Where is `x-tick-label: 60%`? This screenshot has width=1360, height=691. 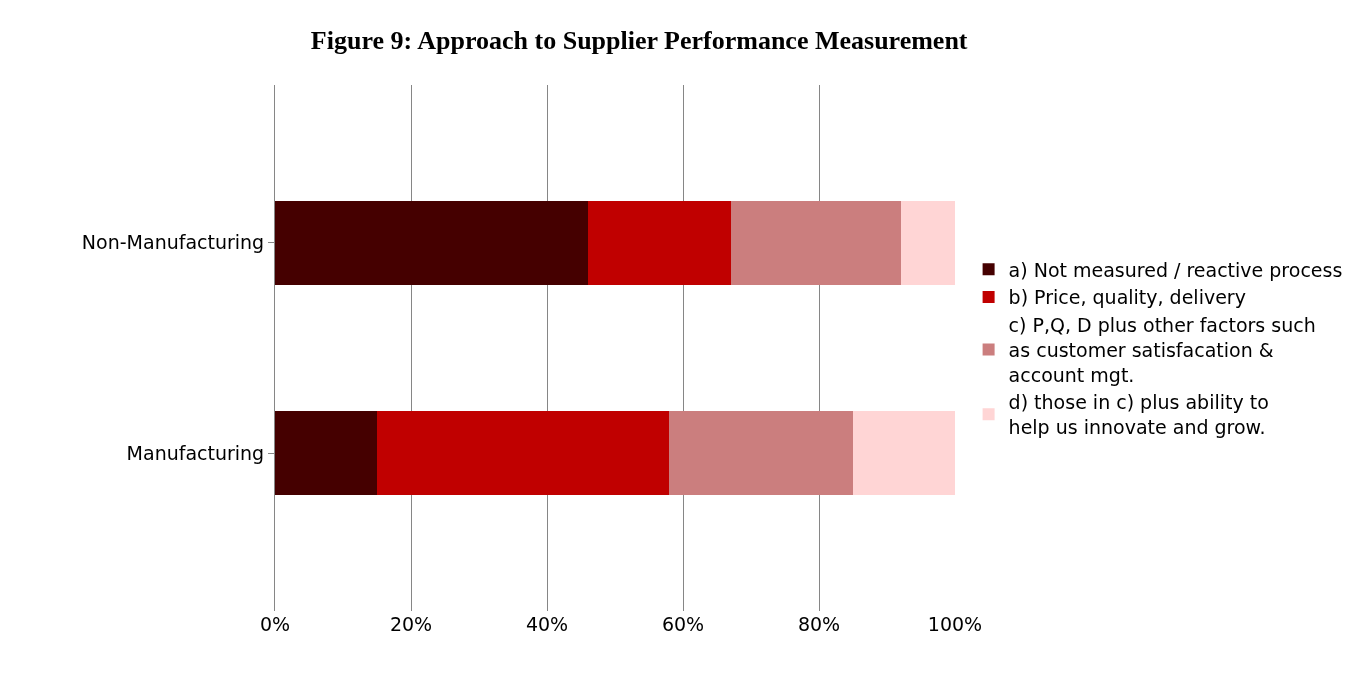
x-tick-label: 60% is located at coordinates (683, 624).